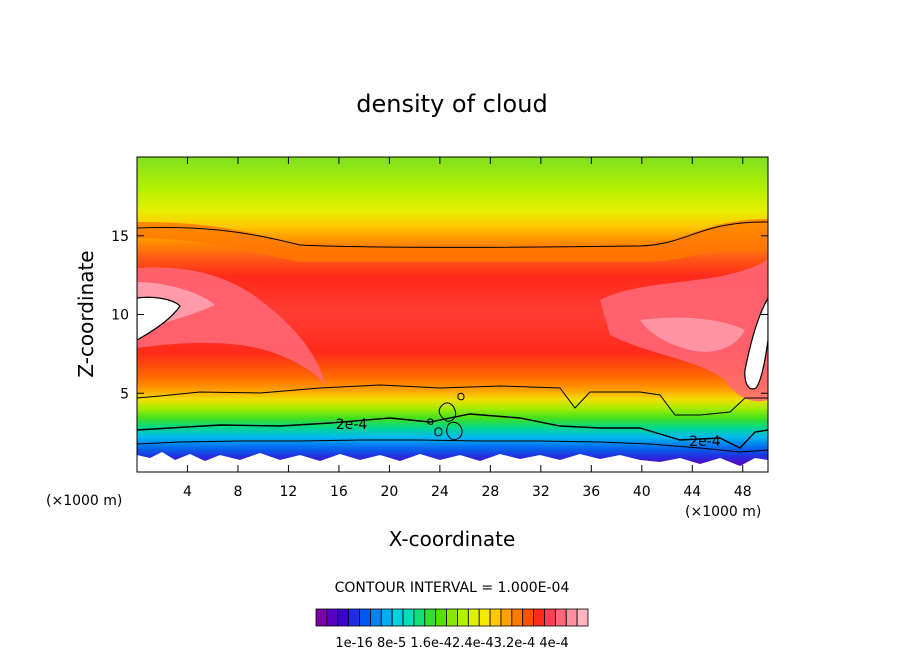  Describe the element at coordinates (692, 492) in the screenshot. I see `x-tick-label: 44` at that location.